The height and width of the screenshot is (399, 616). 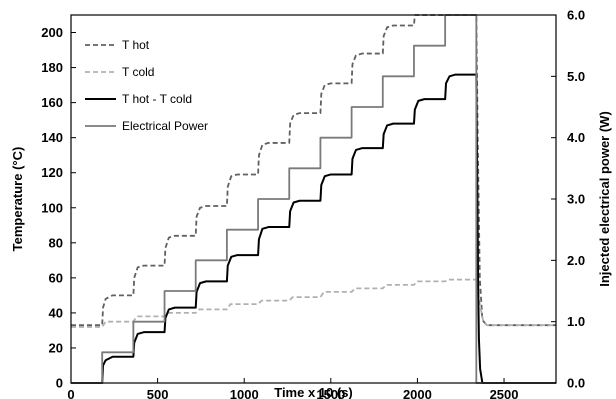 I want to click on x-tick-label-4: 2000, so click(x=417, y=393).